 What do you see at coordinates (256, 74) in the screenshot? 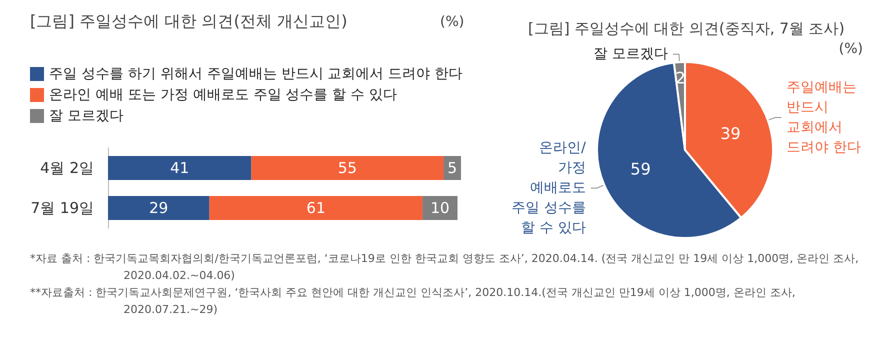
I see `legend-label: 주일 성수를 하기 위해서 주일예배는 반드시 교회에서 드려야 한다` at bounding box center [256, 74].